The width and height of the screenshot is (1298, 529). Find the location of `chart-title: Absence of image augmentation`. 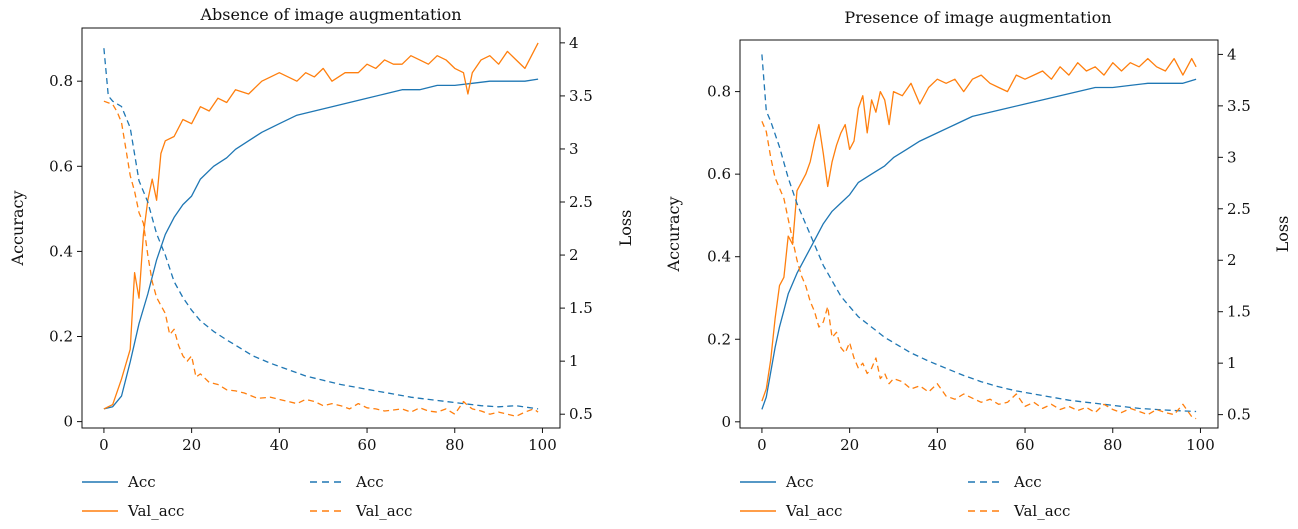

chart-title: Absence of image augmentation is located at coordinates (330, 14).